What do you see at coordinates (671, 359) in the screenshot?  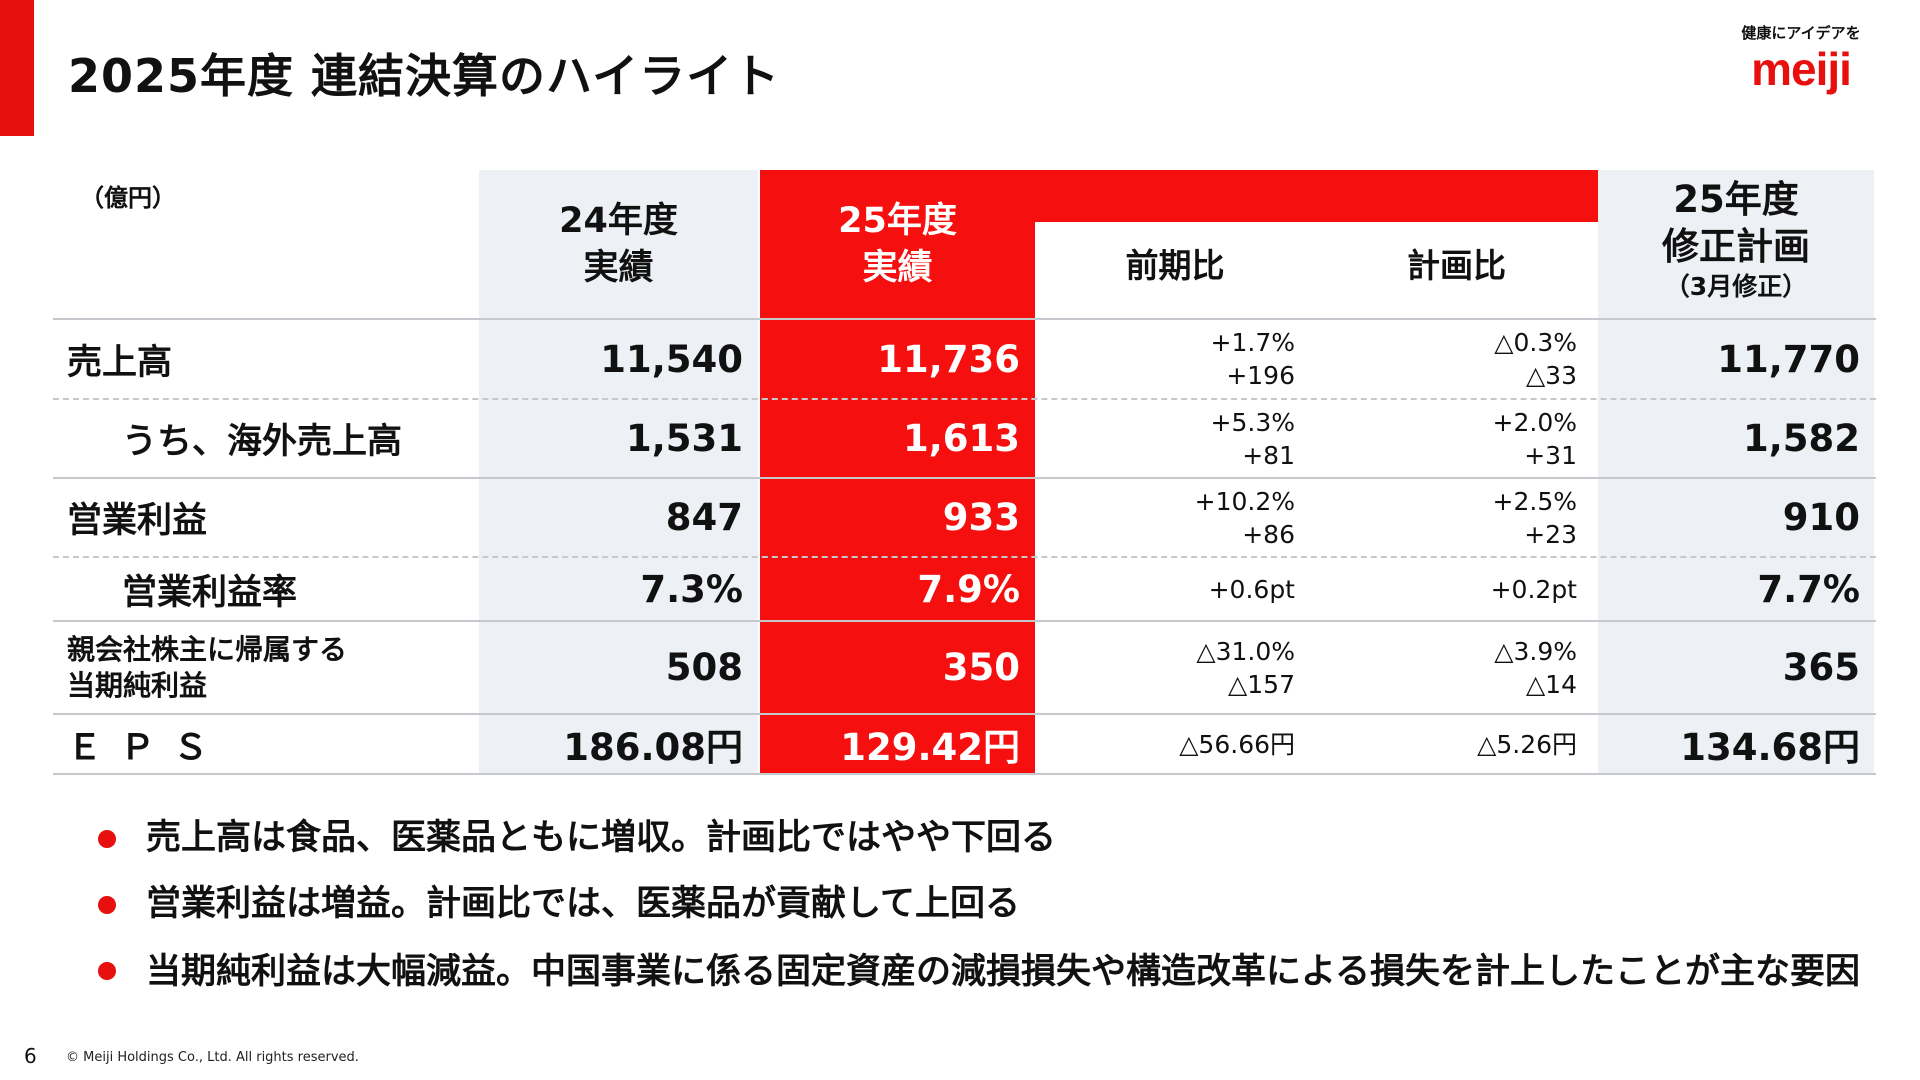 I see `prev-year-value: 11,540` at bounding box center [671, 359].